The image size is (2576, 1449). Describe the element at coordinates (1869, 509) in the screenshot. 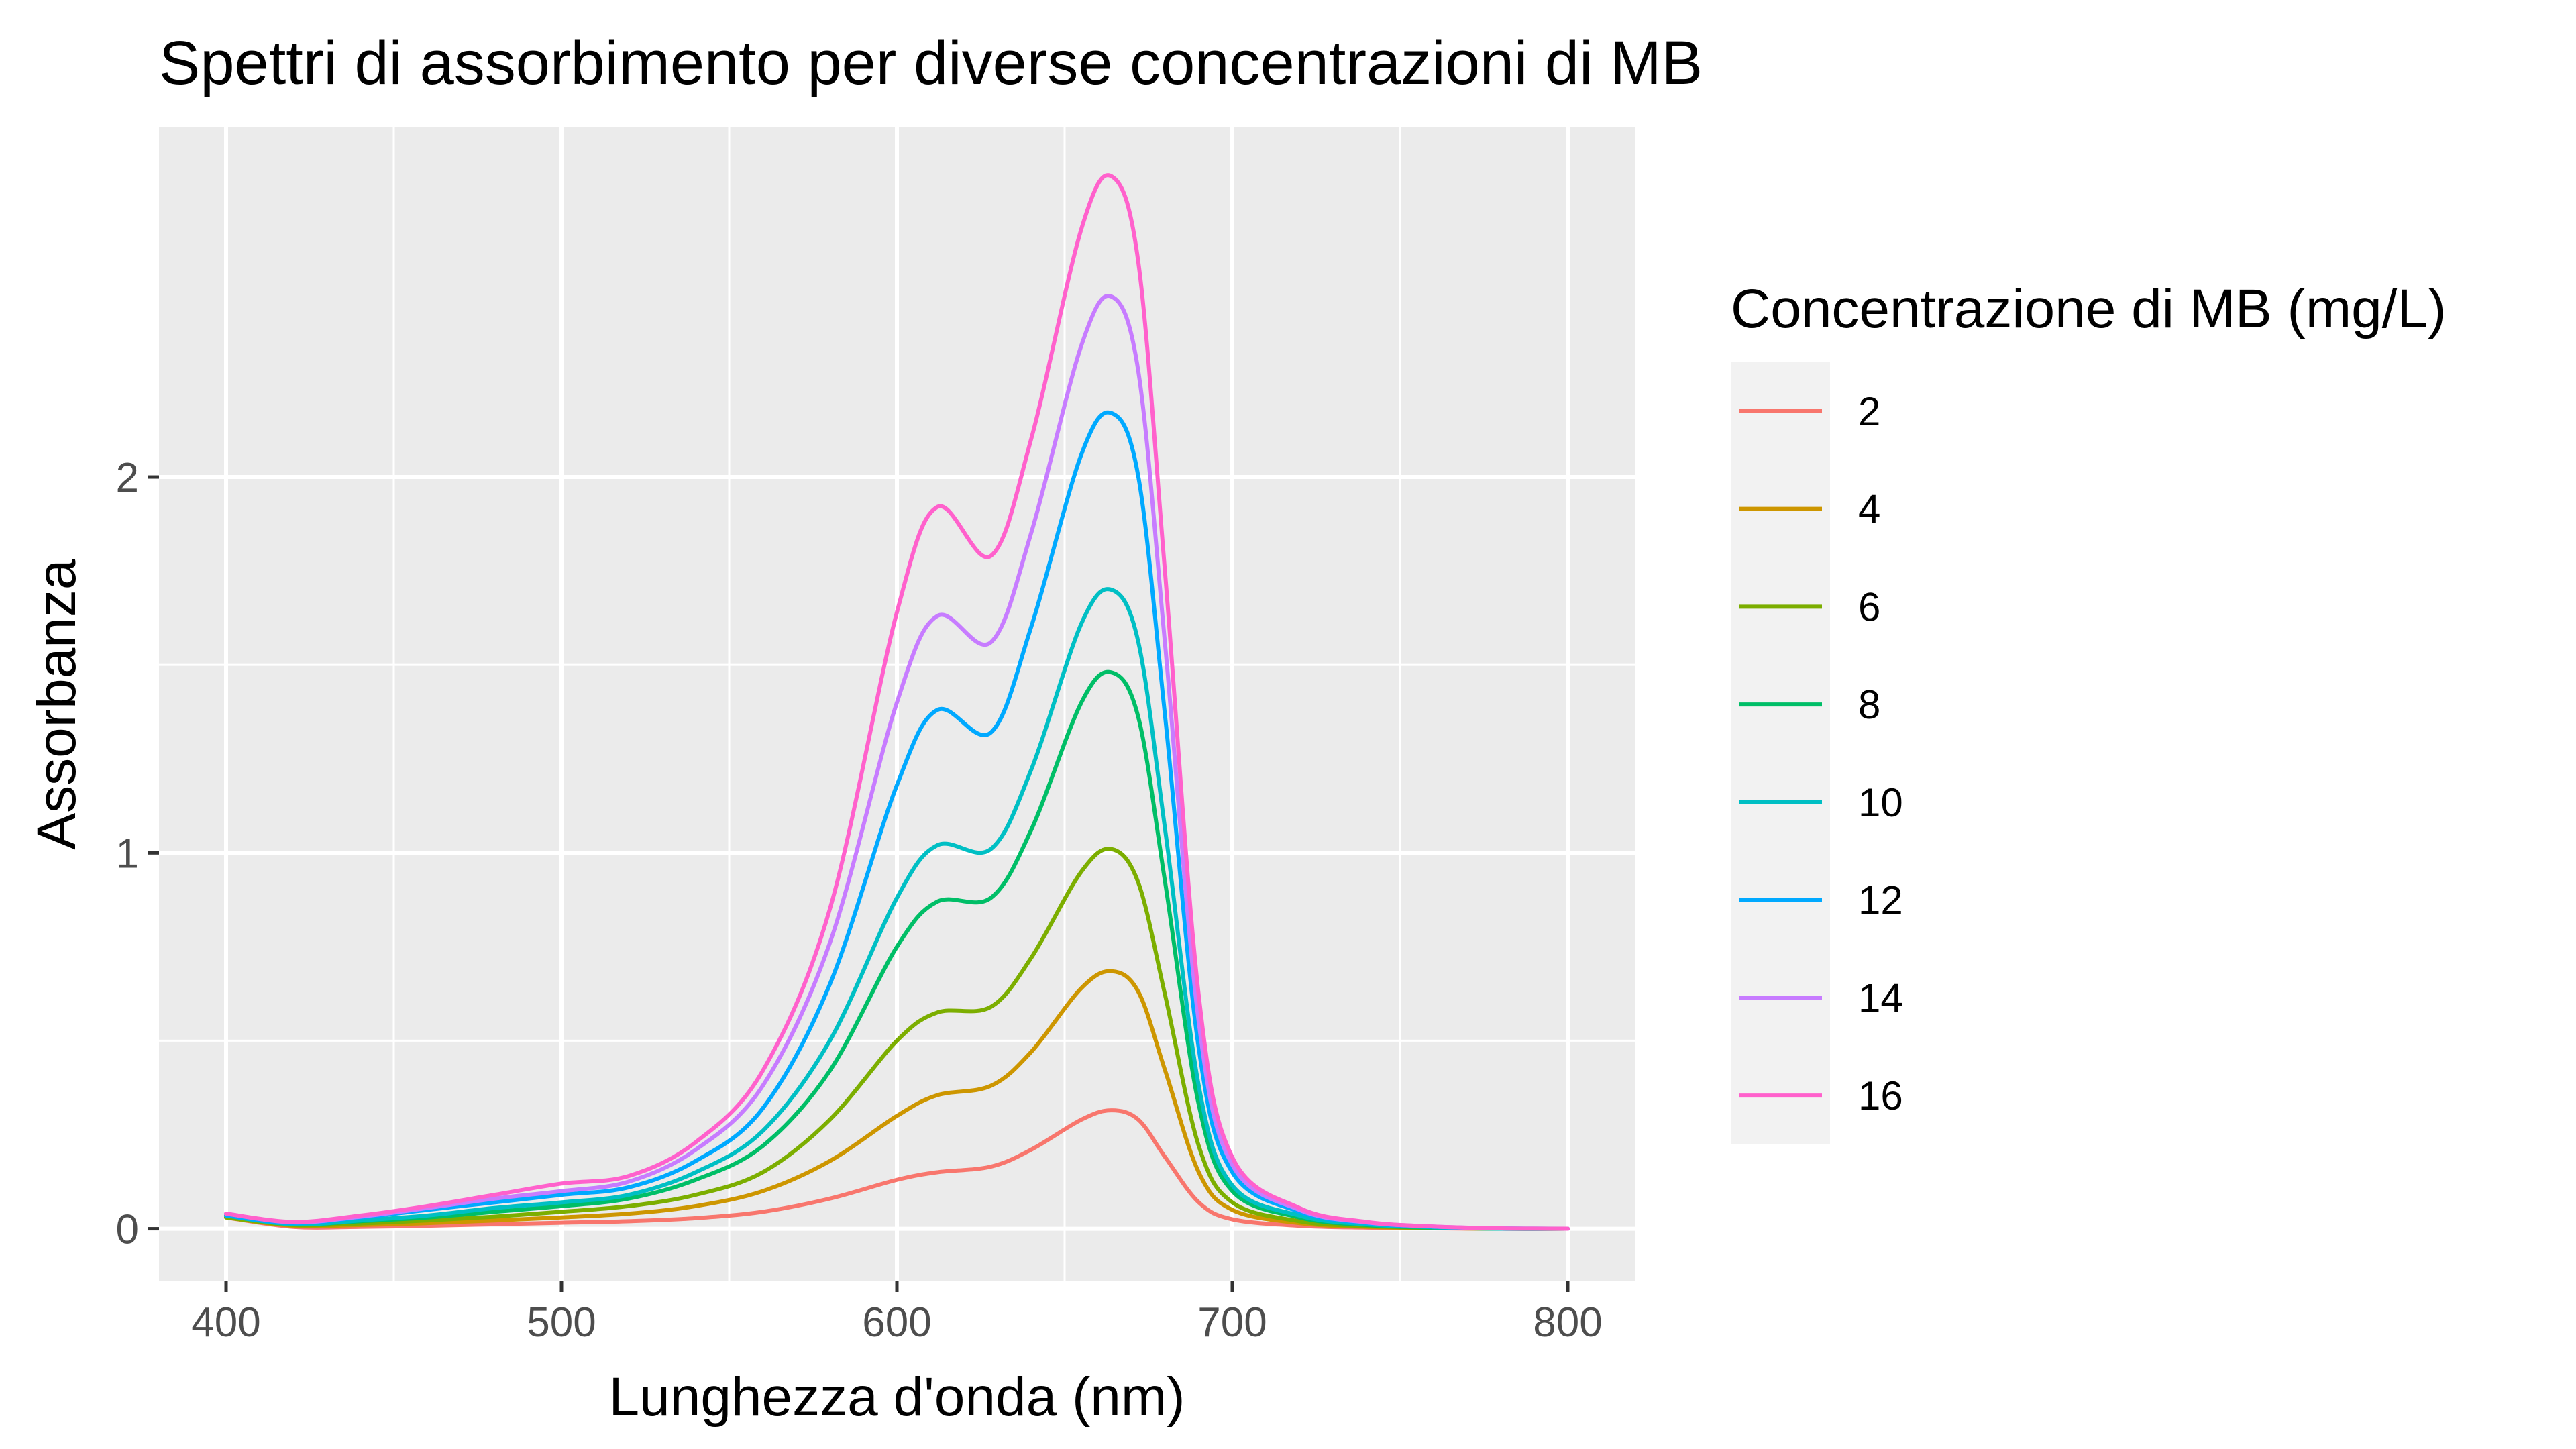

I see `legend-label-4: 4` at that location.